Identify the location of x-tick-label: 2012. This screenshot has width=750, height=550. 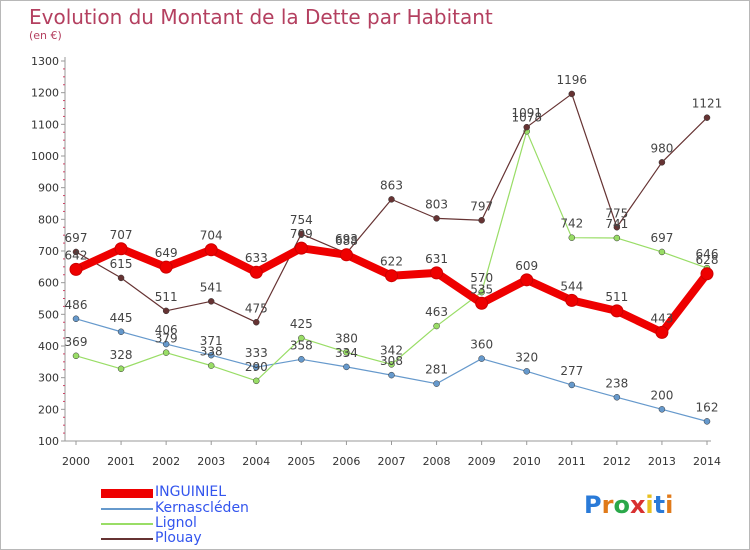
(617, 461).